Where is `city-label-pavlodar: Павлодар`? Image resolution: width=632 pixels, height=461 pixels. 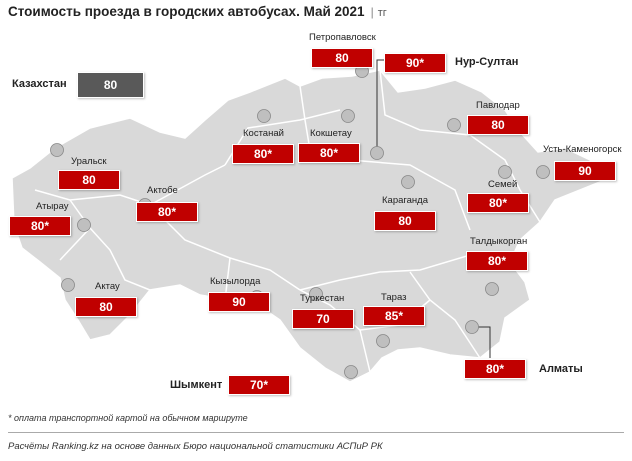 city-label-pavlodar: Павлодар is located at coordinates (498, 105).